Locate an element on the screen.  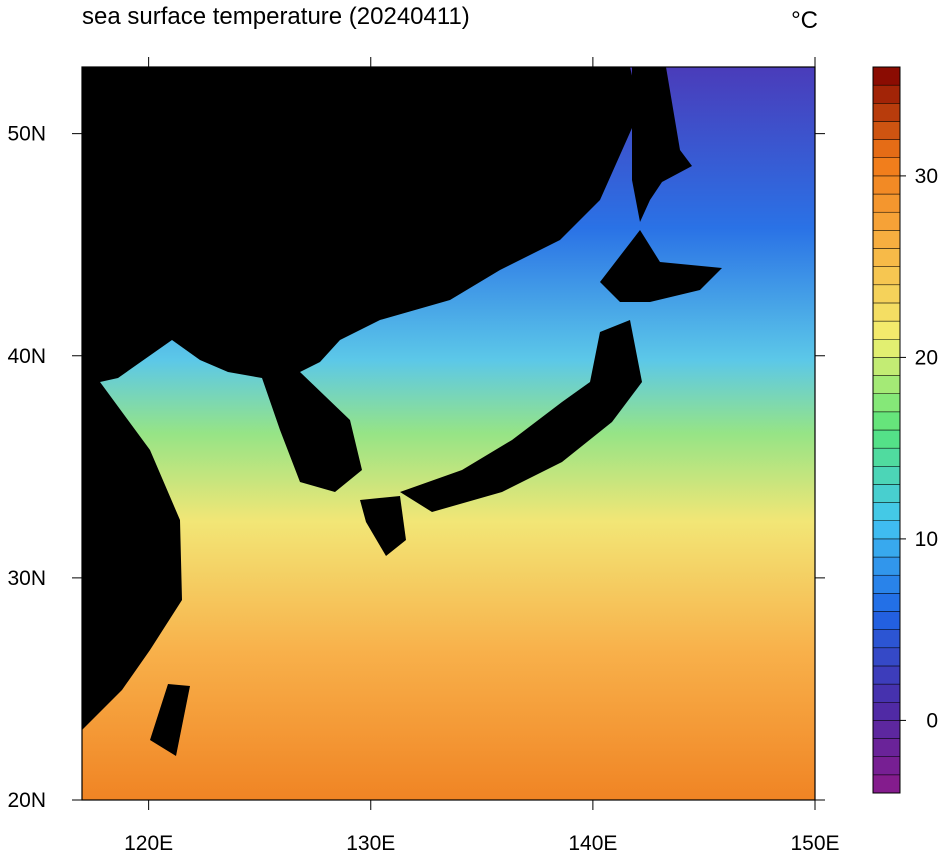
y-tick-label: 50N is located at coordinates (26, 134).